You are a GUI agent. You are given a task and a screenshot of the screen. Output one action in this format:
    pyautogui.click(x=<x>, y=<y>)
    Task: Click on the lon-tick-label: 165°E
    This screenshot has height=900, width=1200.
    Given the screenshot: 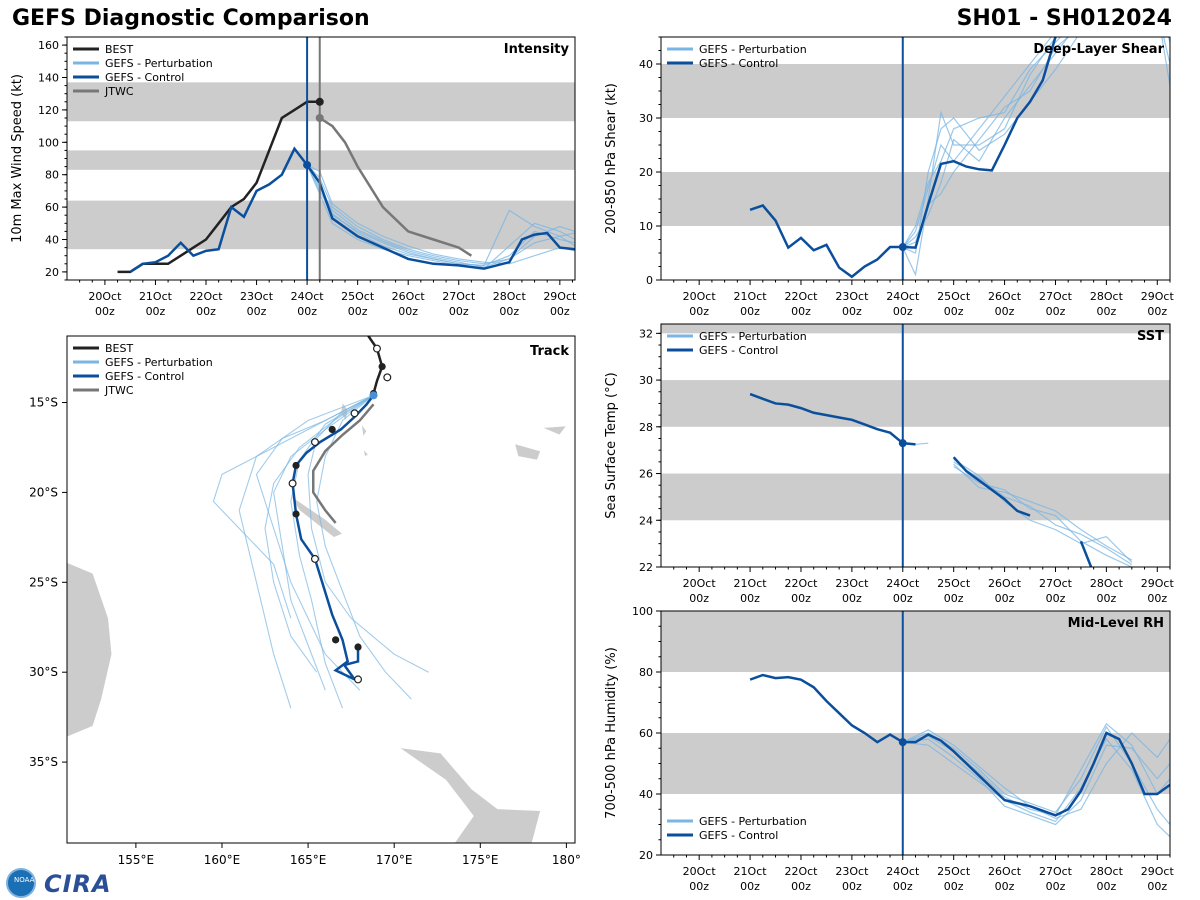 What is the action you would take?
    pyautogui.click(x=308, y=860)
    